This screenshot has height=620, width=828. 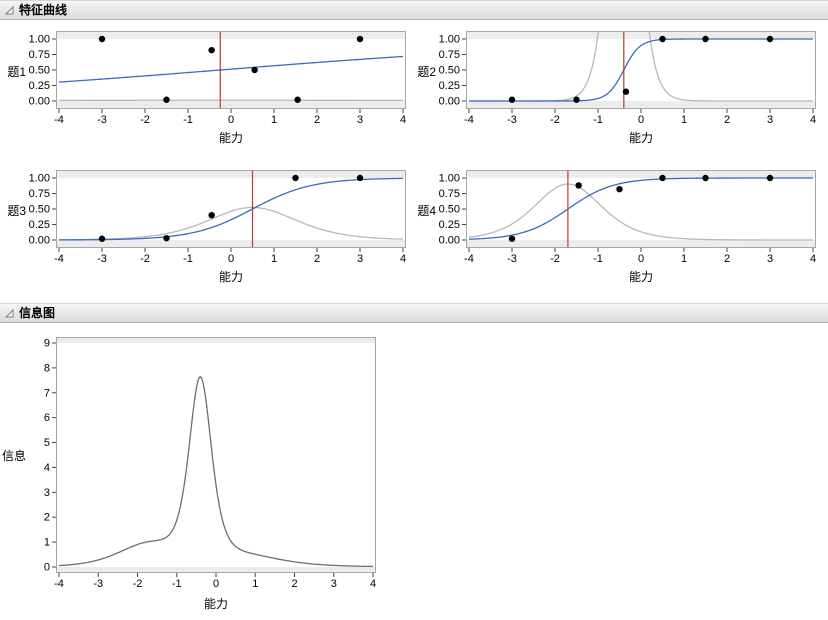 I want to click on item3-characteristic-plot: -4 -3 -2 -1 0 1 2 3 4 0.00 0.25 0.50 0.75 1.00, so click(x=219, y=218).